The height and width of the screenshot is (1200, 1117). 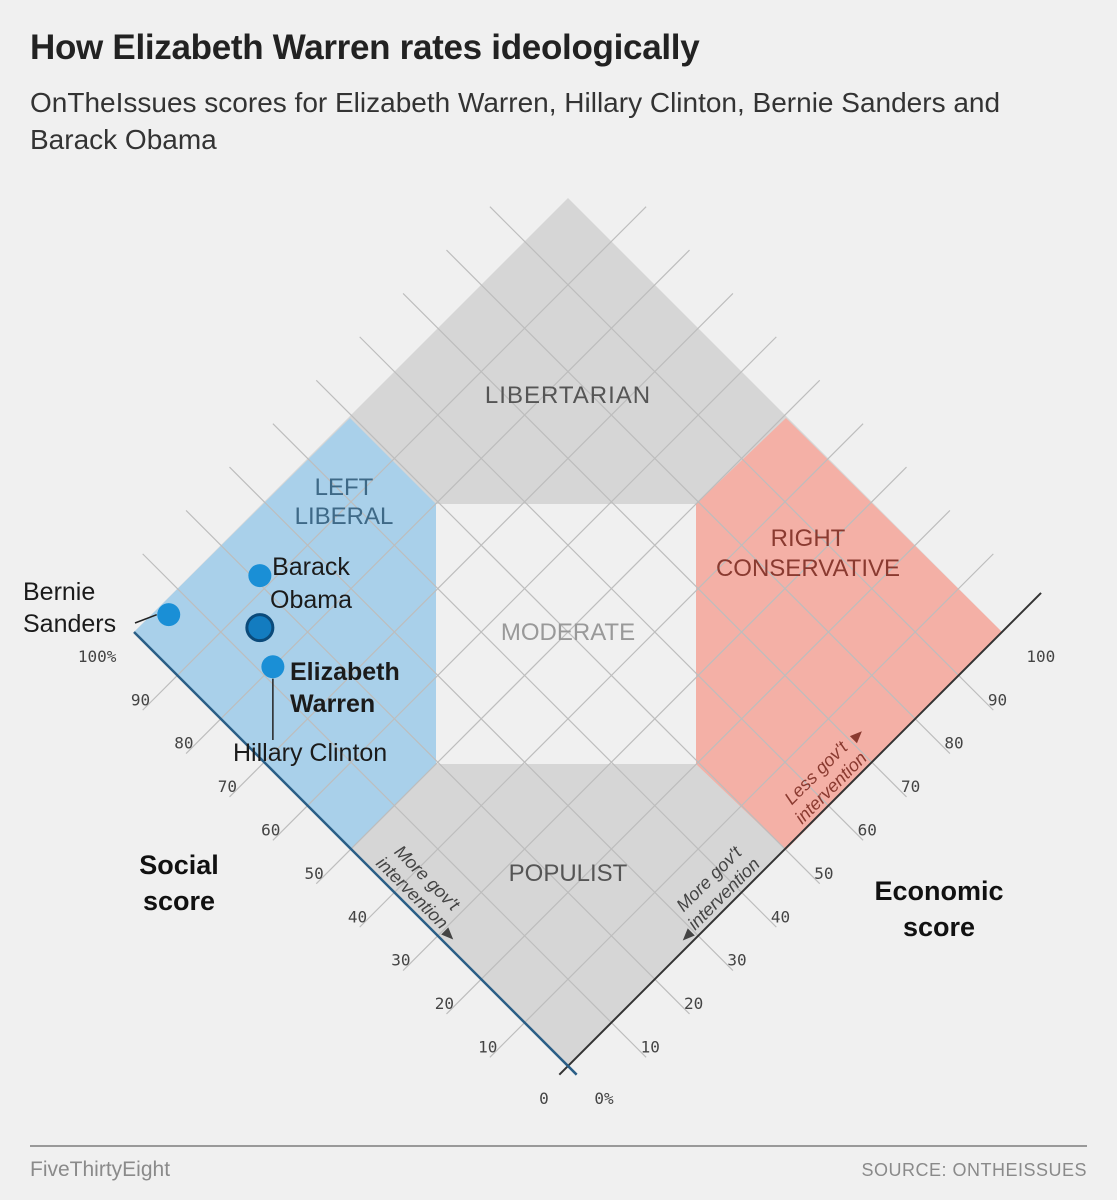 What do you see at coordinates (227, 786) in the screenshot?
I see `social-tick-label: 70` at bounding box center [227, 786].